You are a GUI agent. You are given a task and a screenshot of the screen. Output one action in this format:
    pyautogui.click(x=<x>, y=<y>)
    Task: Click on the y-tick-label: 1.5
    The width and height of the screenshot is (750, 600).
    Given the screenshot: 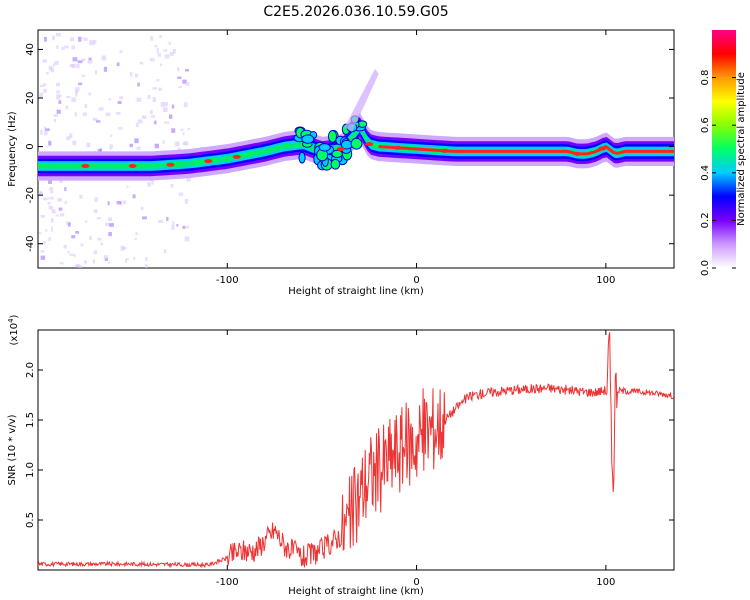 What is the action you would take?
    pyautogui.click(x=30, y=420)
    